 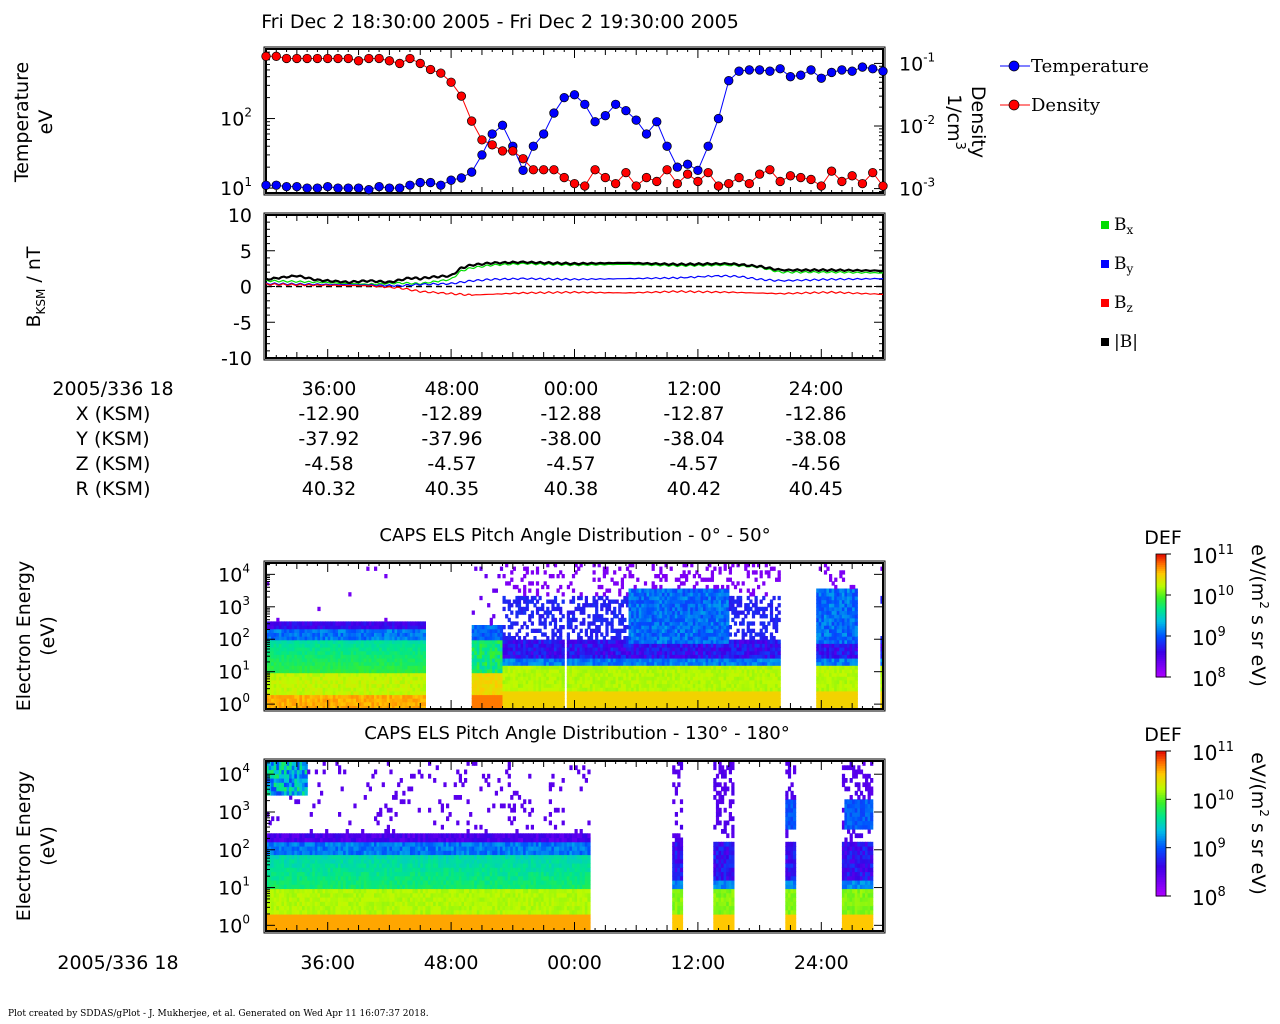 What do you see at coordinates (328, 439) in the screenshot?
I see `ephem-value: -37.92` at bounding box center [328, 439].